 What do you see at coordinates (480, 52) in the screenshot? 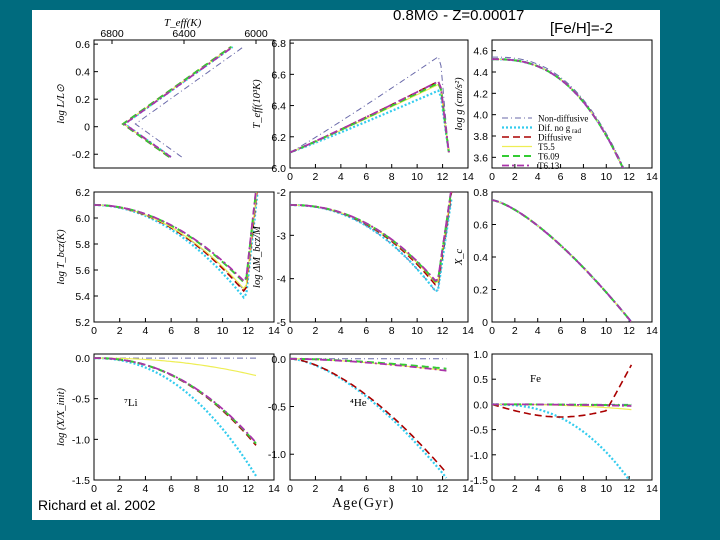
I see `y-tick-label: 4.6` at bounding box center [480, 52].